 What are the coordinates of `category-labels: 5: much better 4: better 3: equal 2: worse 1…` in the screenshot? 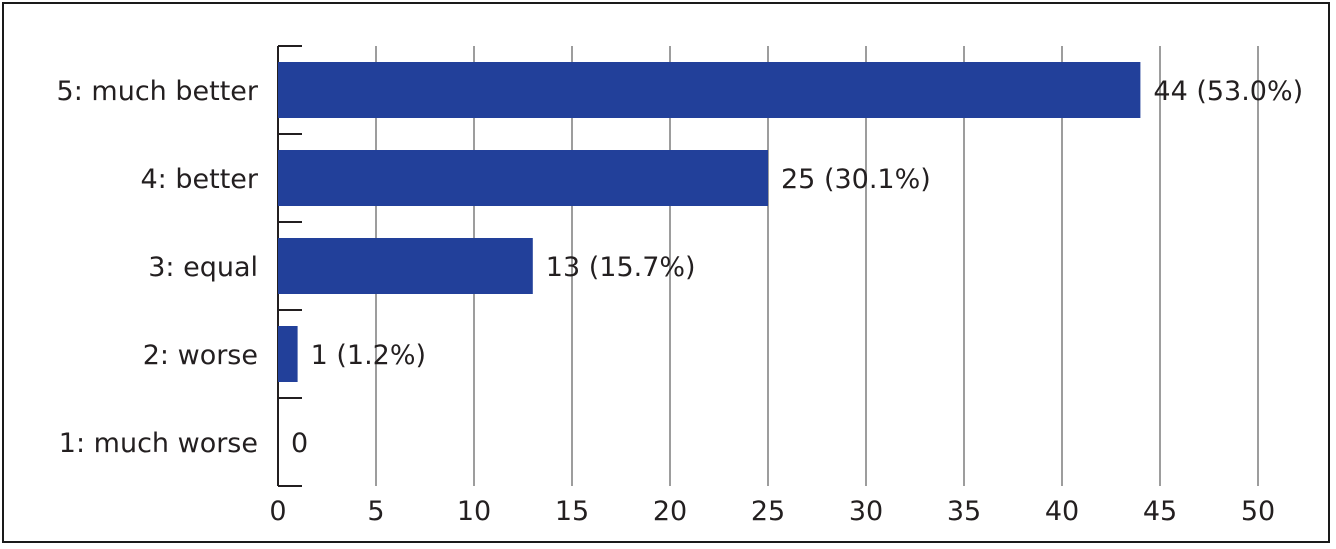 It's located at (158, 267).